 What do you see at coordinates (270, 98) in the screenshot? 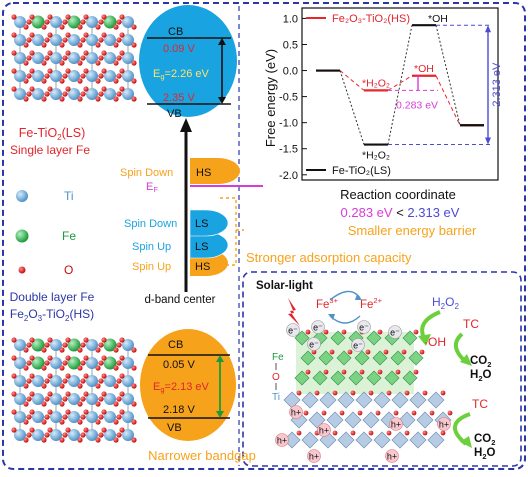
I see `chart-y-axis-label: Free energy (eV)` at bounding box center [270, 98].